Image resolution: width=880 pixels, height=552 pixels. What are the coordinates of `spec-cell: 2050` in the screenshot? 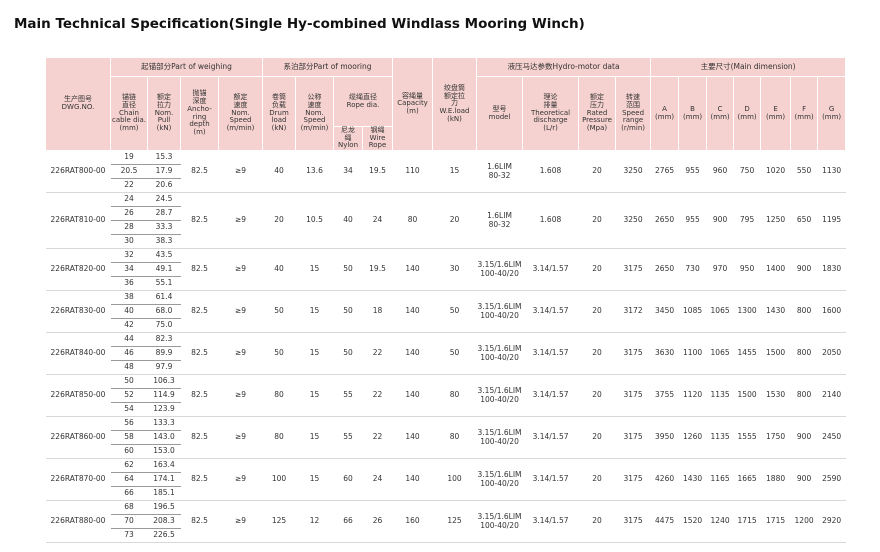 It's located at (831, 354).